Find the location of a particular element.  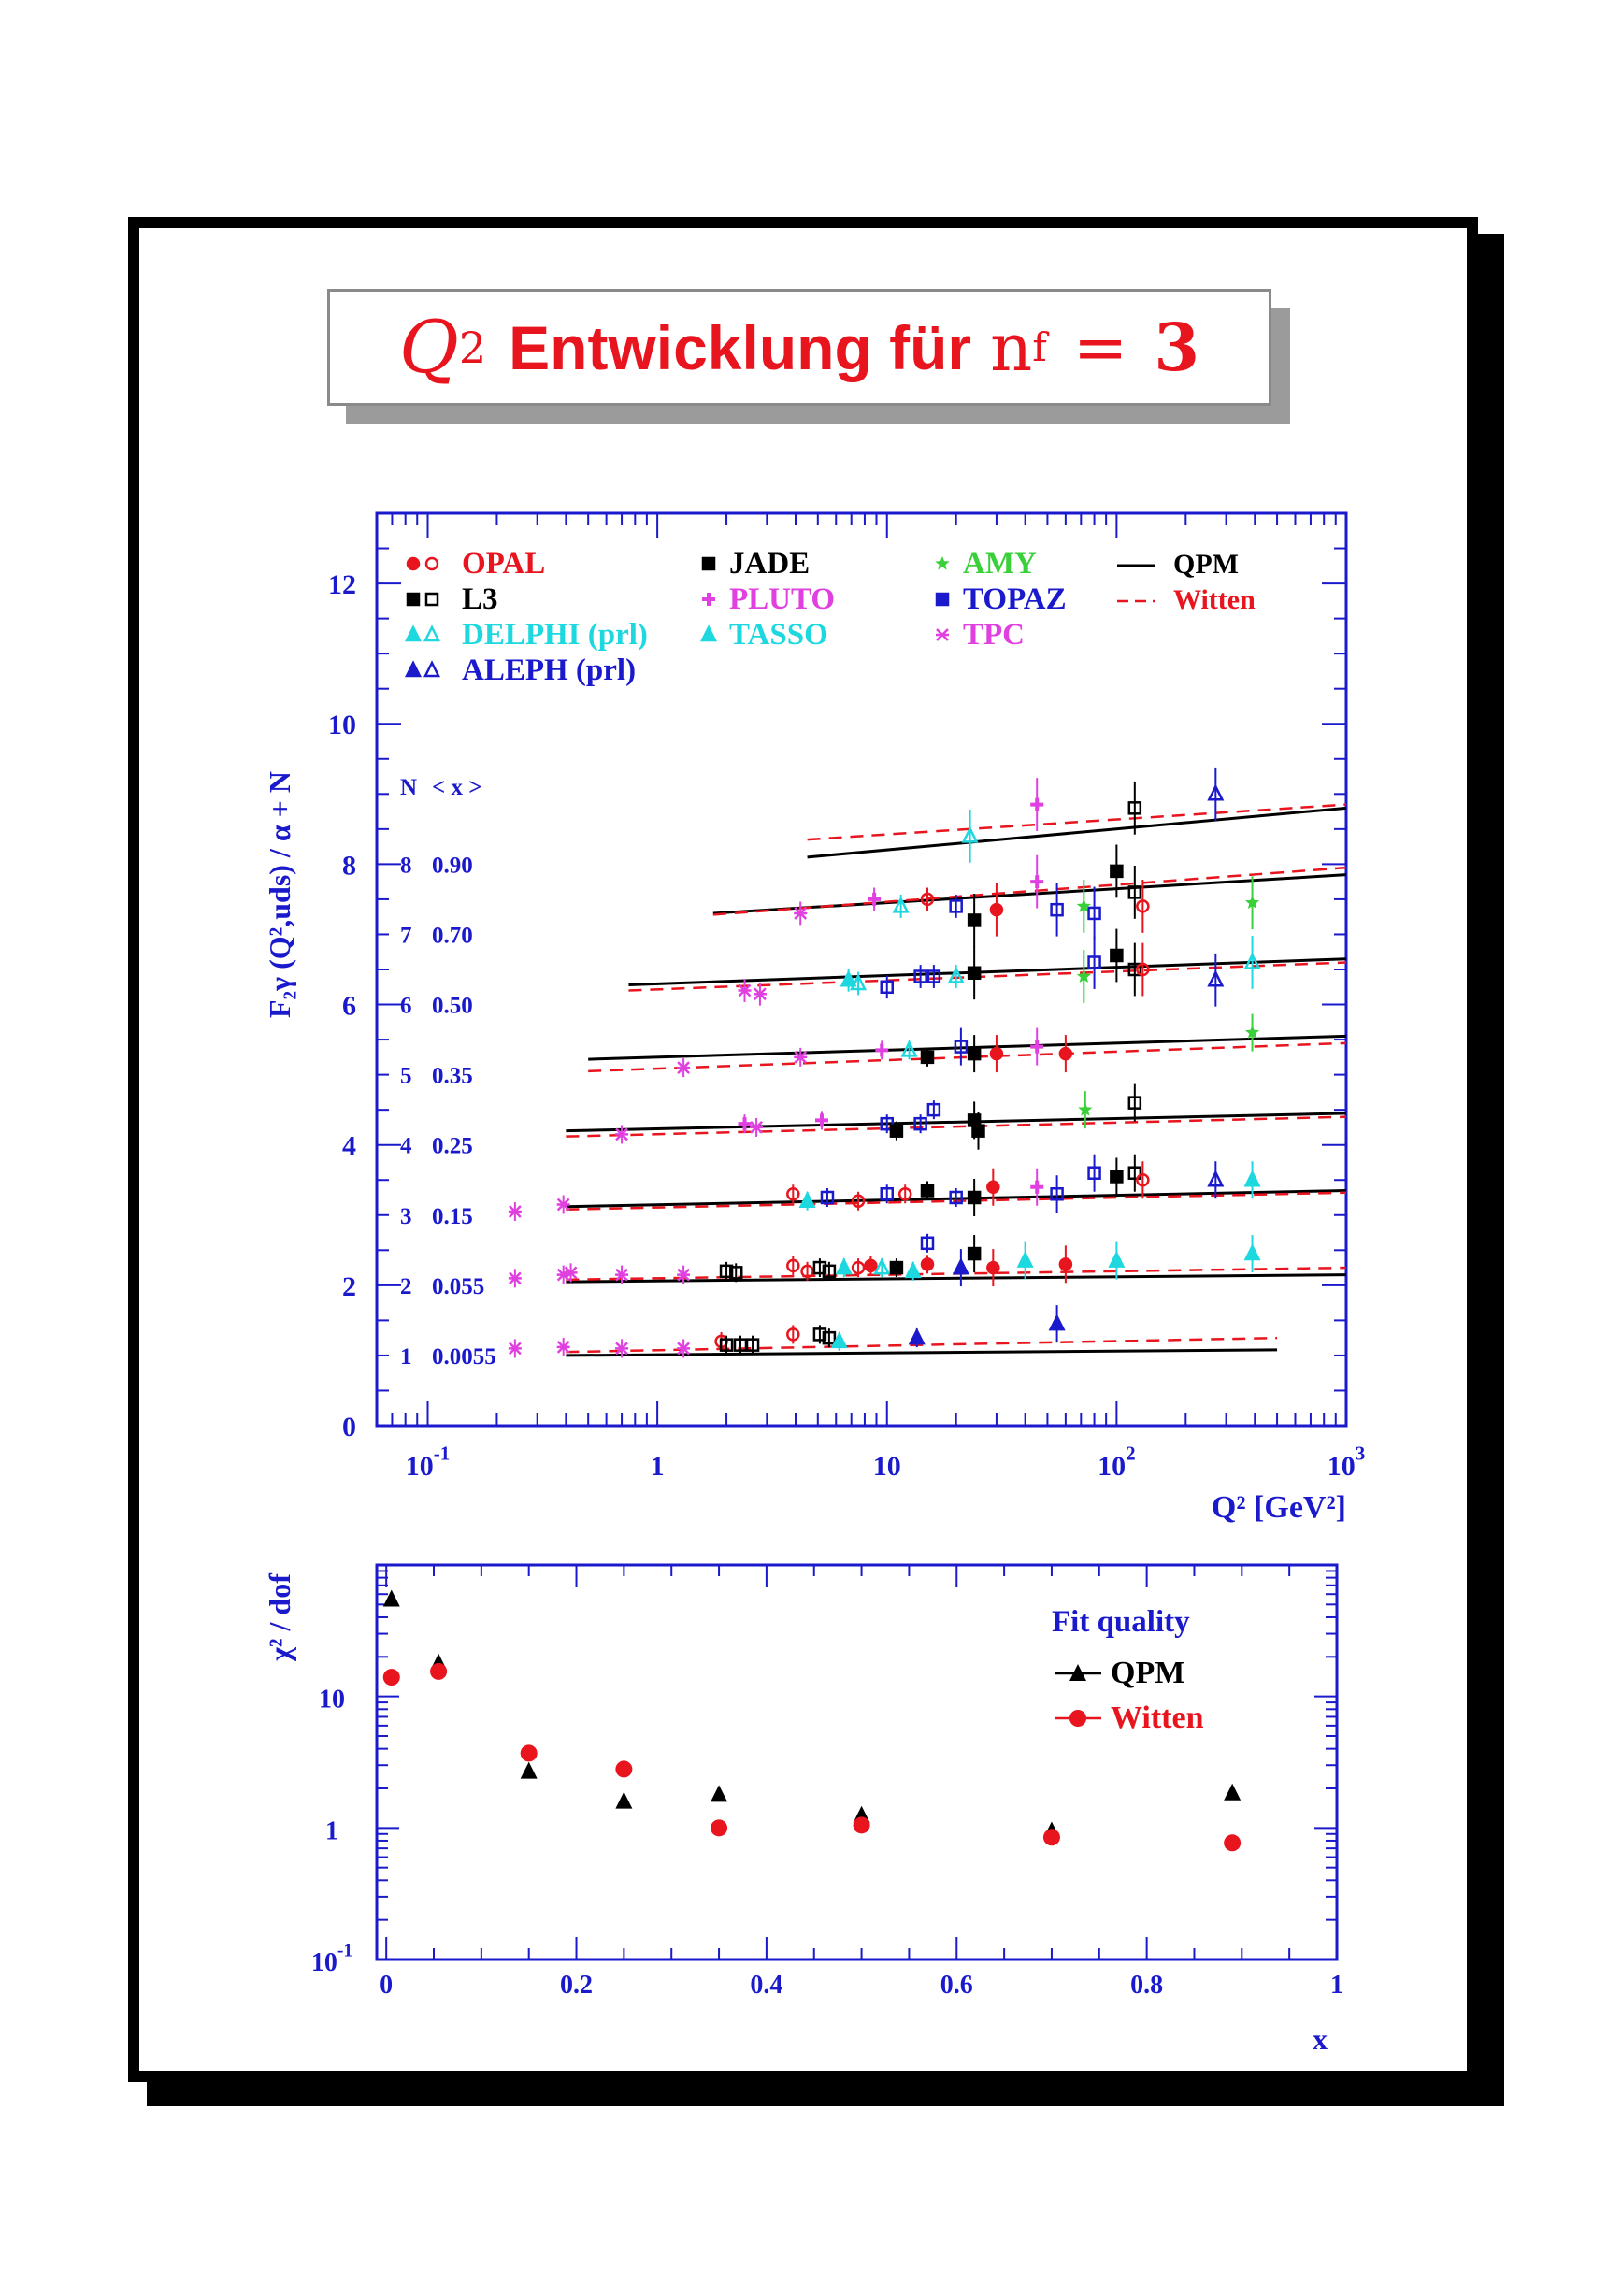

x-axis-title: Q² [GeV²] is located at coordinates (1279, 1507).